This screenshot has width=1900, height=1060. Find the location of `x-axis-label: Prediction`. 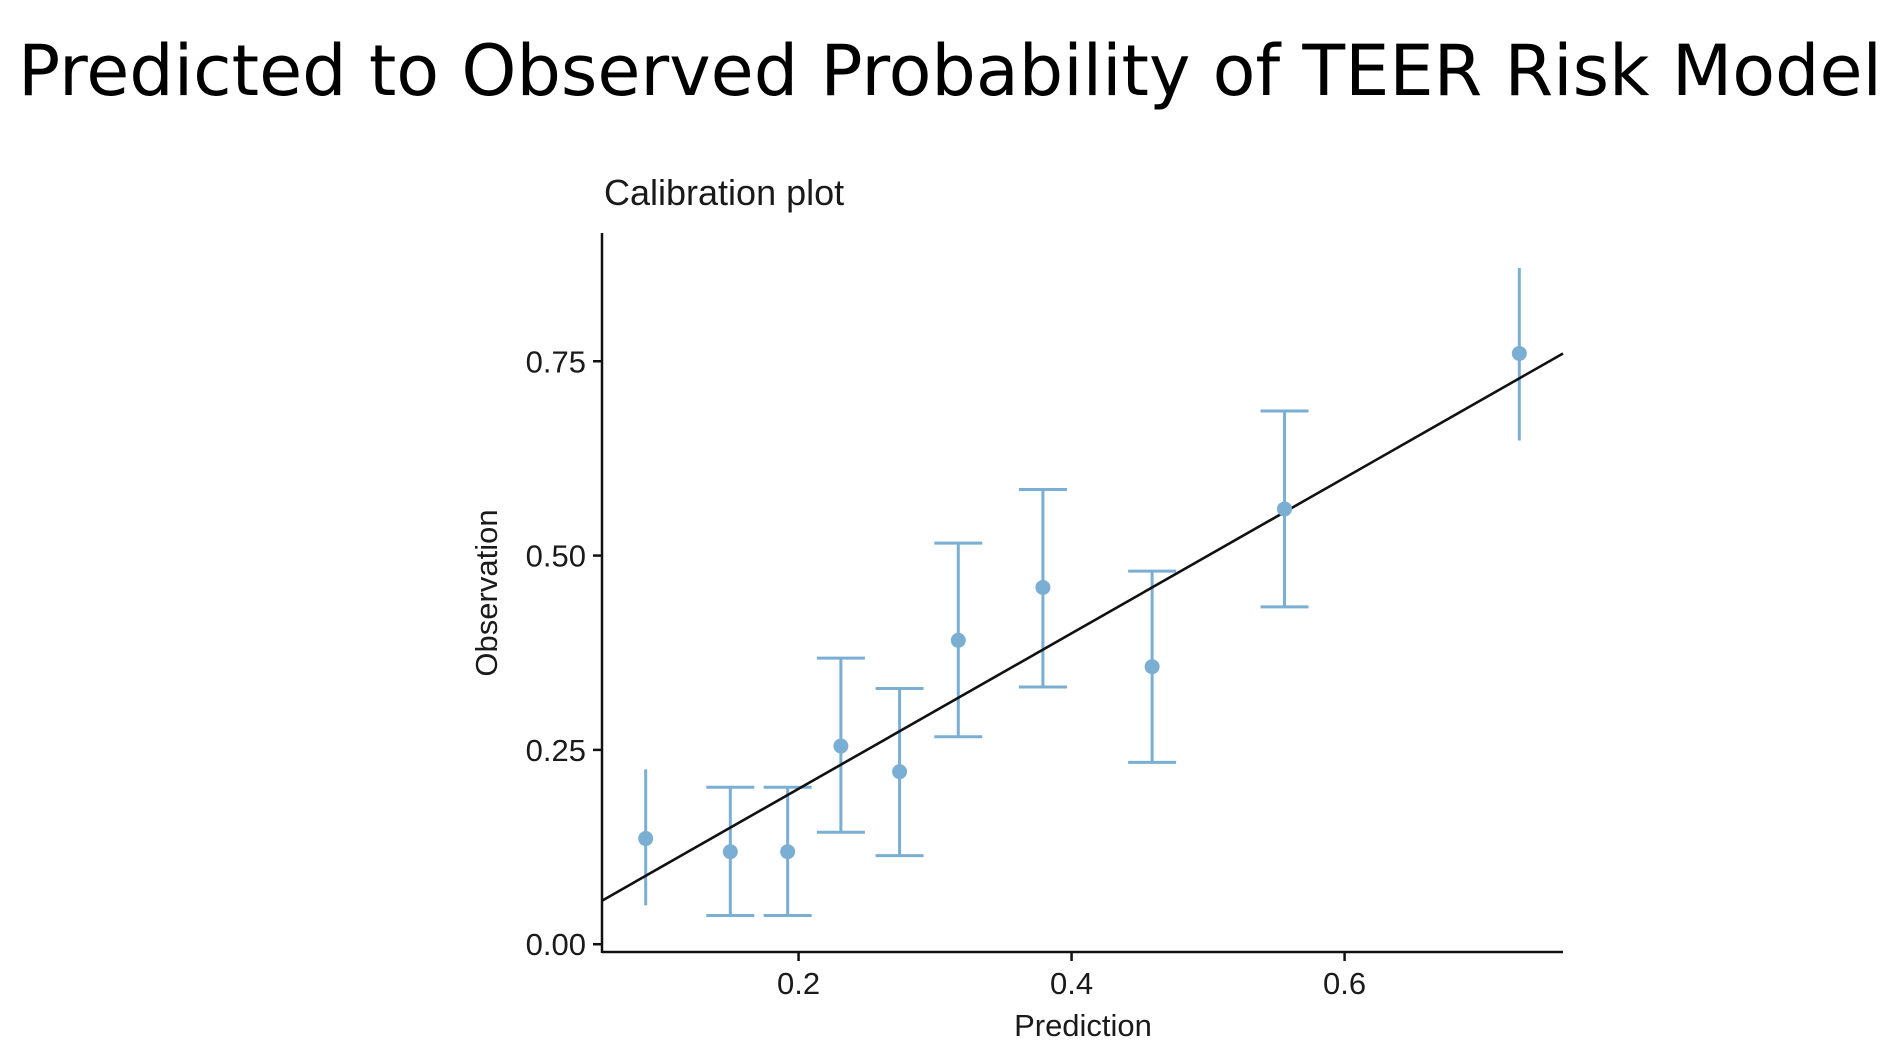

x-axis-label: Prediction is located at coordinates (1083, 1025).